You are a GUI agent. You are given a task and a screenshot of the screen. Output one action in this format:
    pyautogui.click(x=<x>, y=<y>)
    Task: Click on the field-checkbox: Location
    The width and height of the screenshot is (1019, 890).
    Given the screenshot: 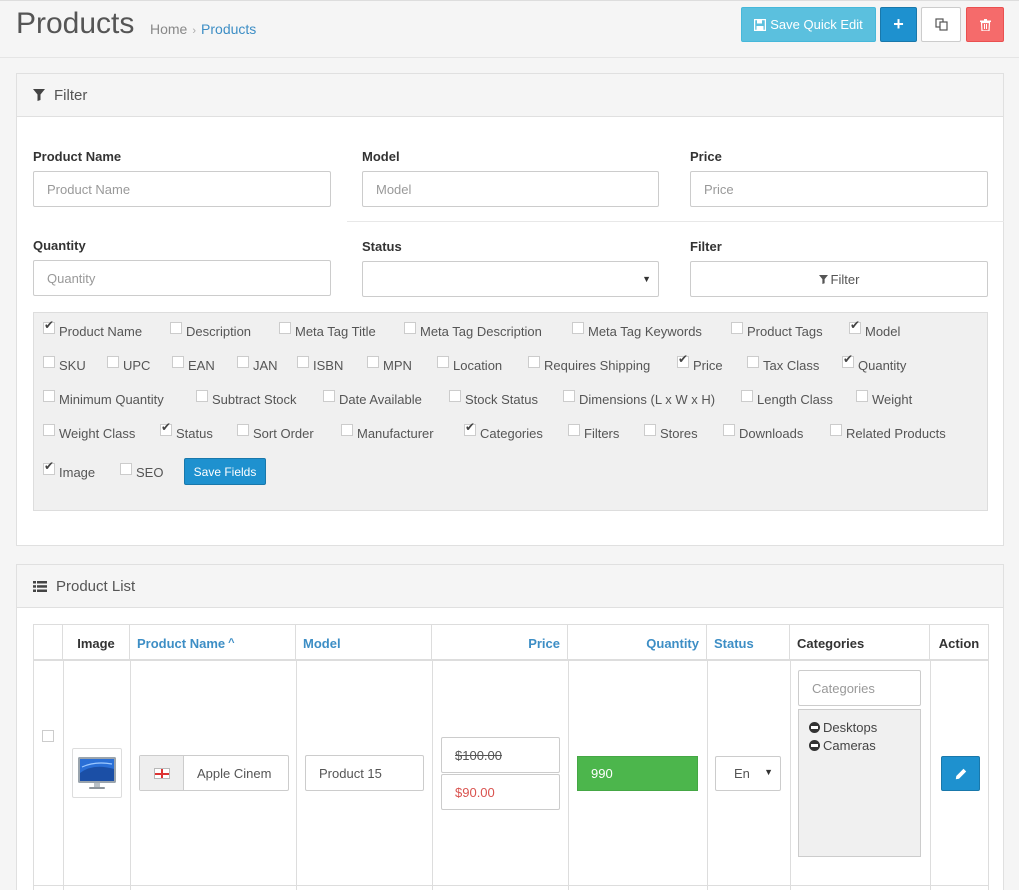 What is the action you would take?
    pyautogui.click(x=469, y=364)
    